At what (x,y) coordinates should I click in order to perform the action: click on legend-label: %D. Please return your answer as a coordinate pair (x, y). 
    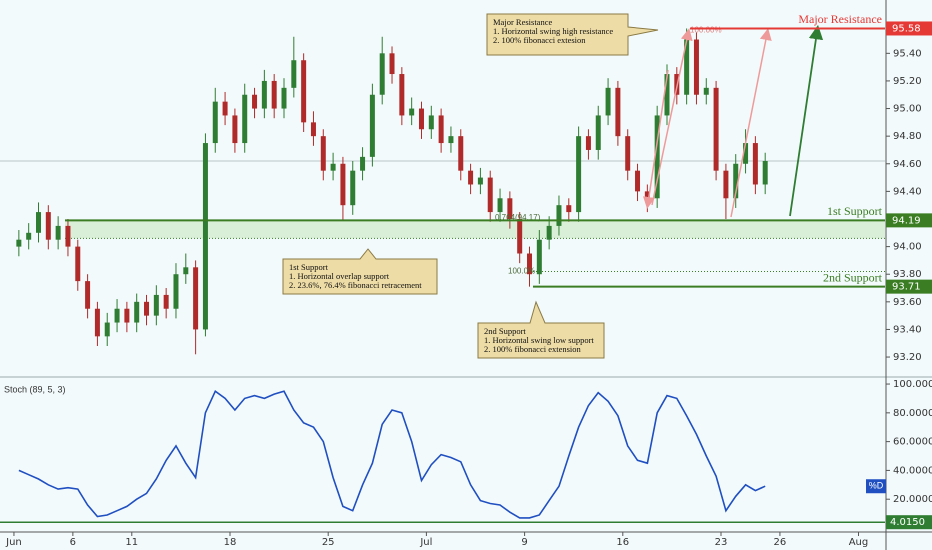
    Looking at the image, I should click on (876, 486).